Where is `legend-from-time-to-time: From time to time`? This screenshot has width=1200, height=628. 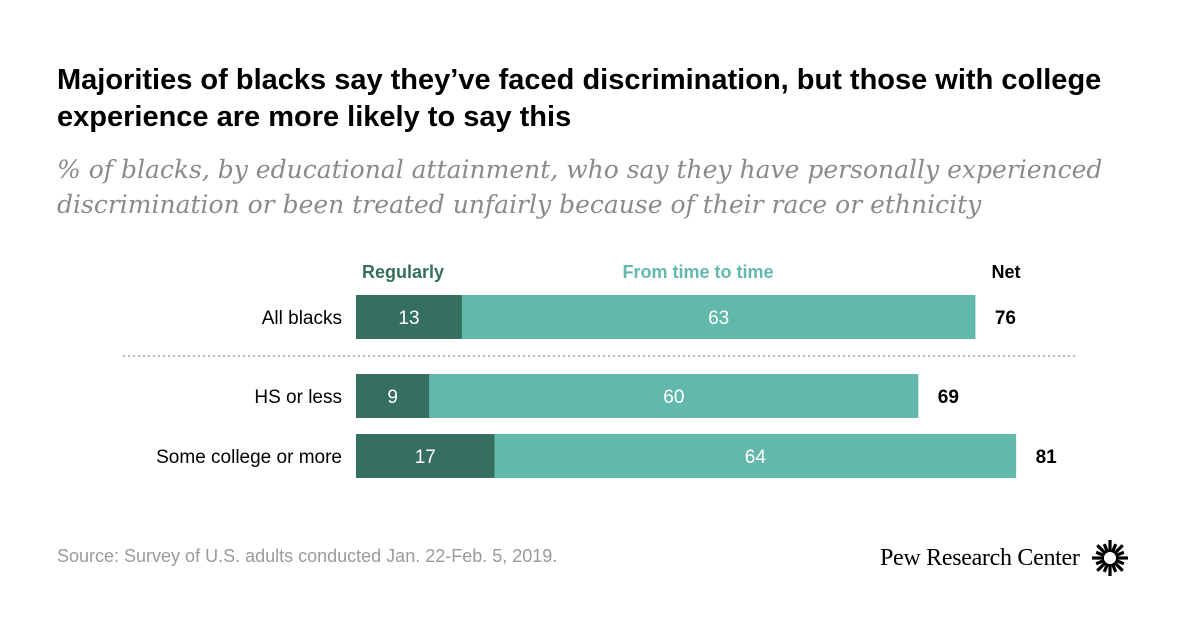
legend-from-time-to-time: From time to time is located at coordinates (697, 272).